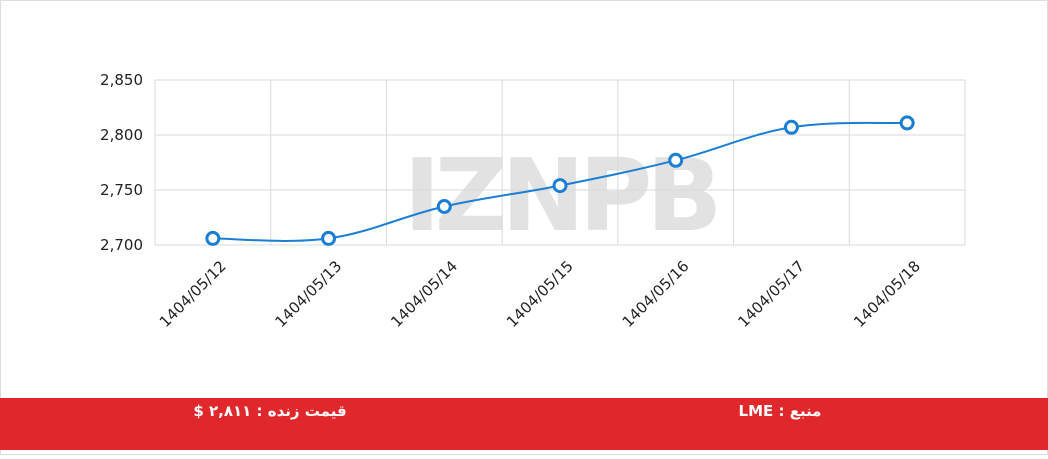 This screenshot has height=459, width=1048. I want to click on y-tick-label: 2,750, so click(121, 190).